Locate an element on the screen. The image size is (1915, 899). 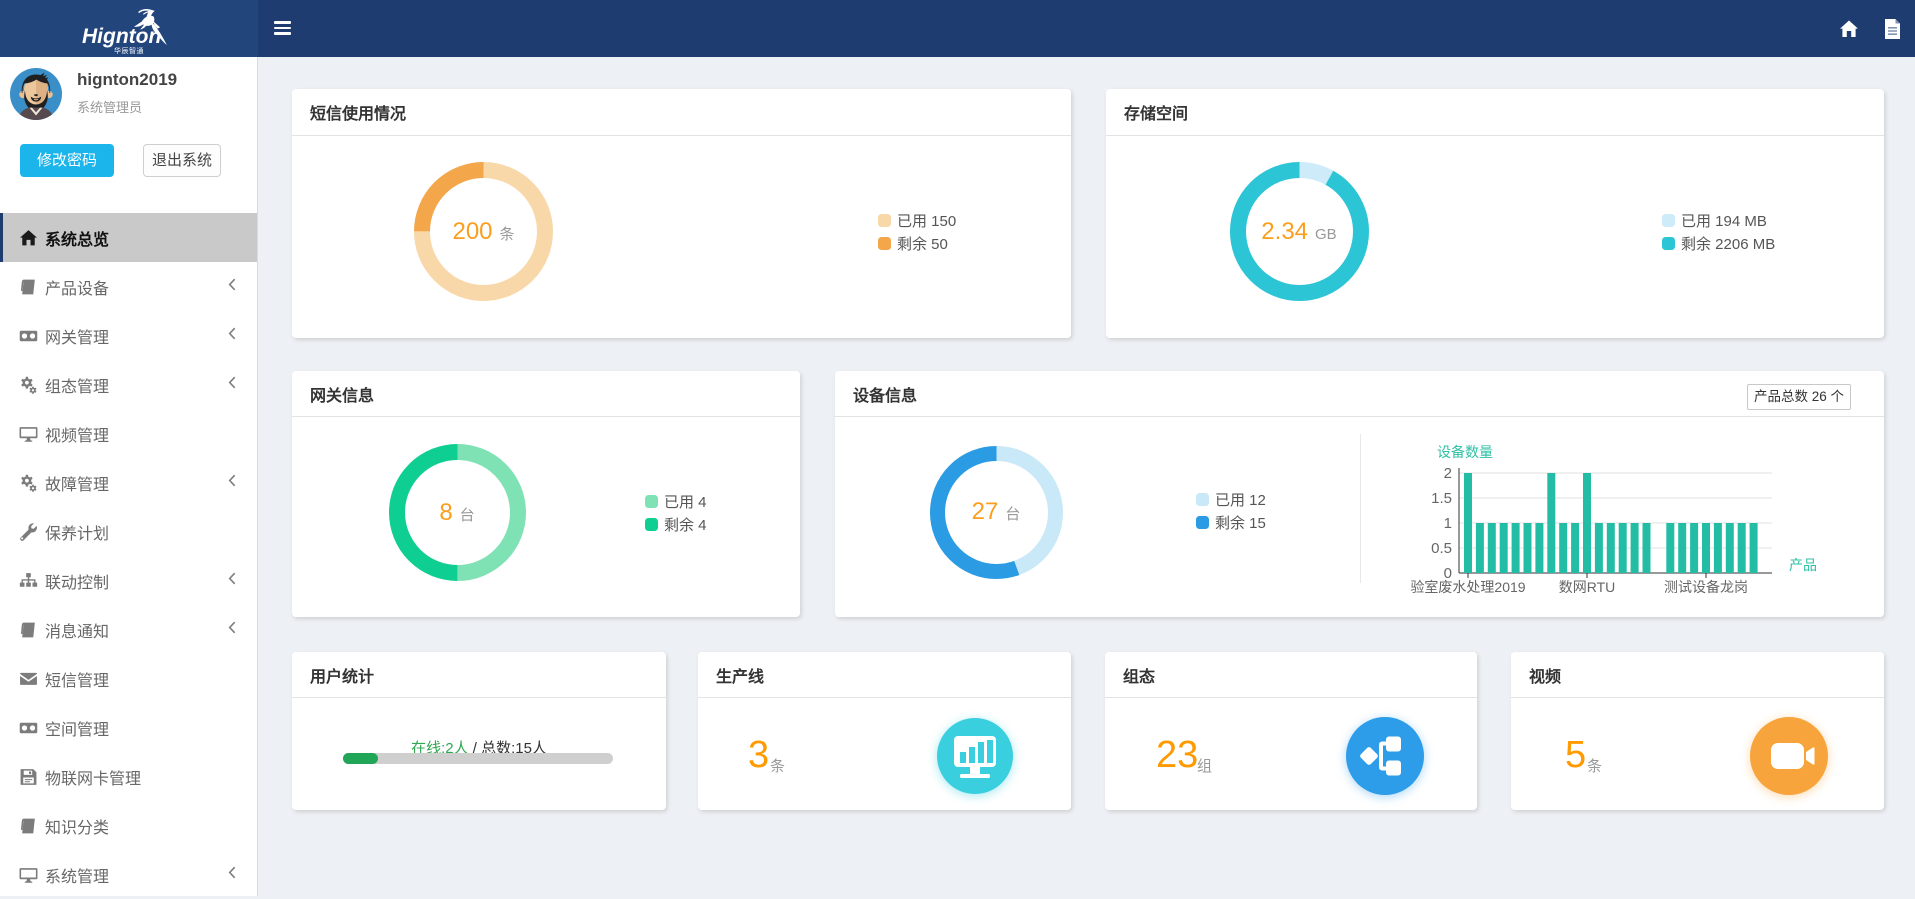
svg-text: 1.5 is located at coordinates (1441, 498).